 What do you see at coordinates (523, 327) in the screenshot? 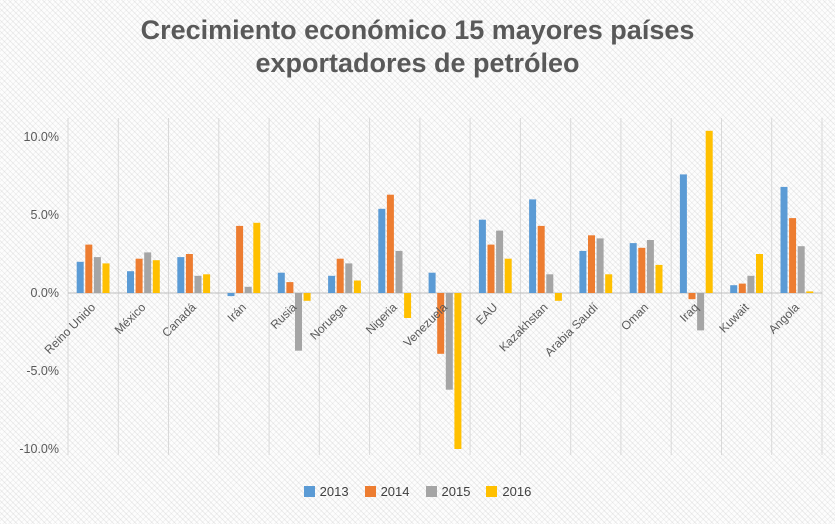
I see `x-axis-category-label: Kazakhstan` at bounding box center [523, 327].